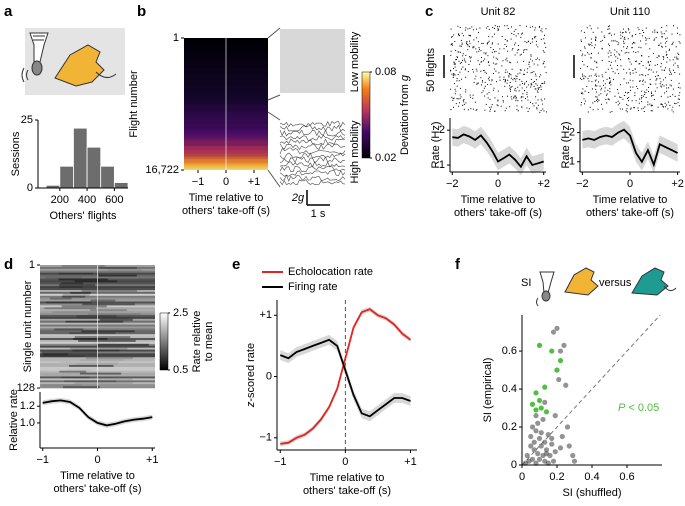 The height and width of the screenshot is (506, 685). What do you see at coordinates (16, 153) in the screenshot?
I see `y-axis-label: Sessions` at bounding box center [16, 153].